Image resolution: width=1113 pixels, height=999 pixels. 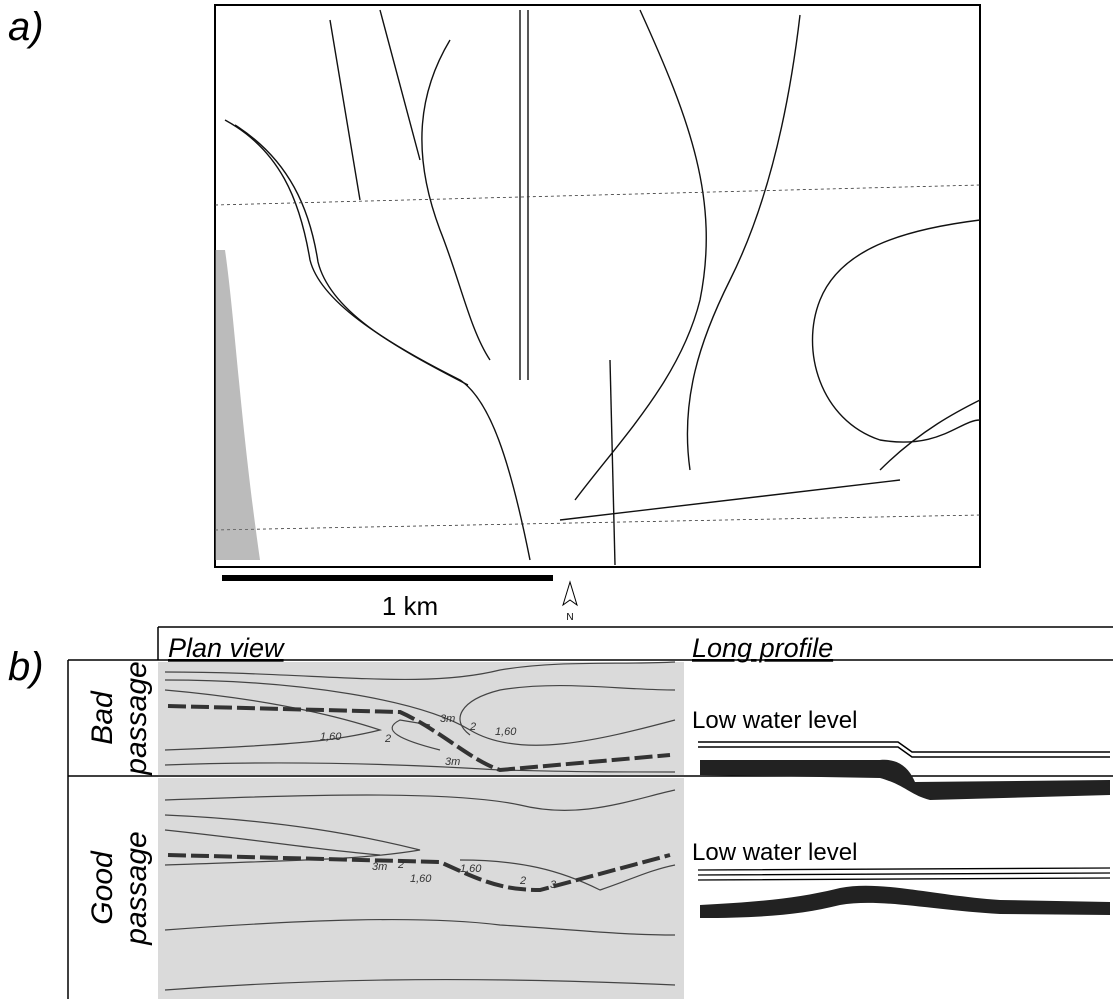 I want to click on panel-label: a), so click(x=26, y=27).